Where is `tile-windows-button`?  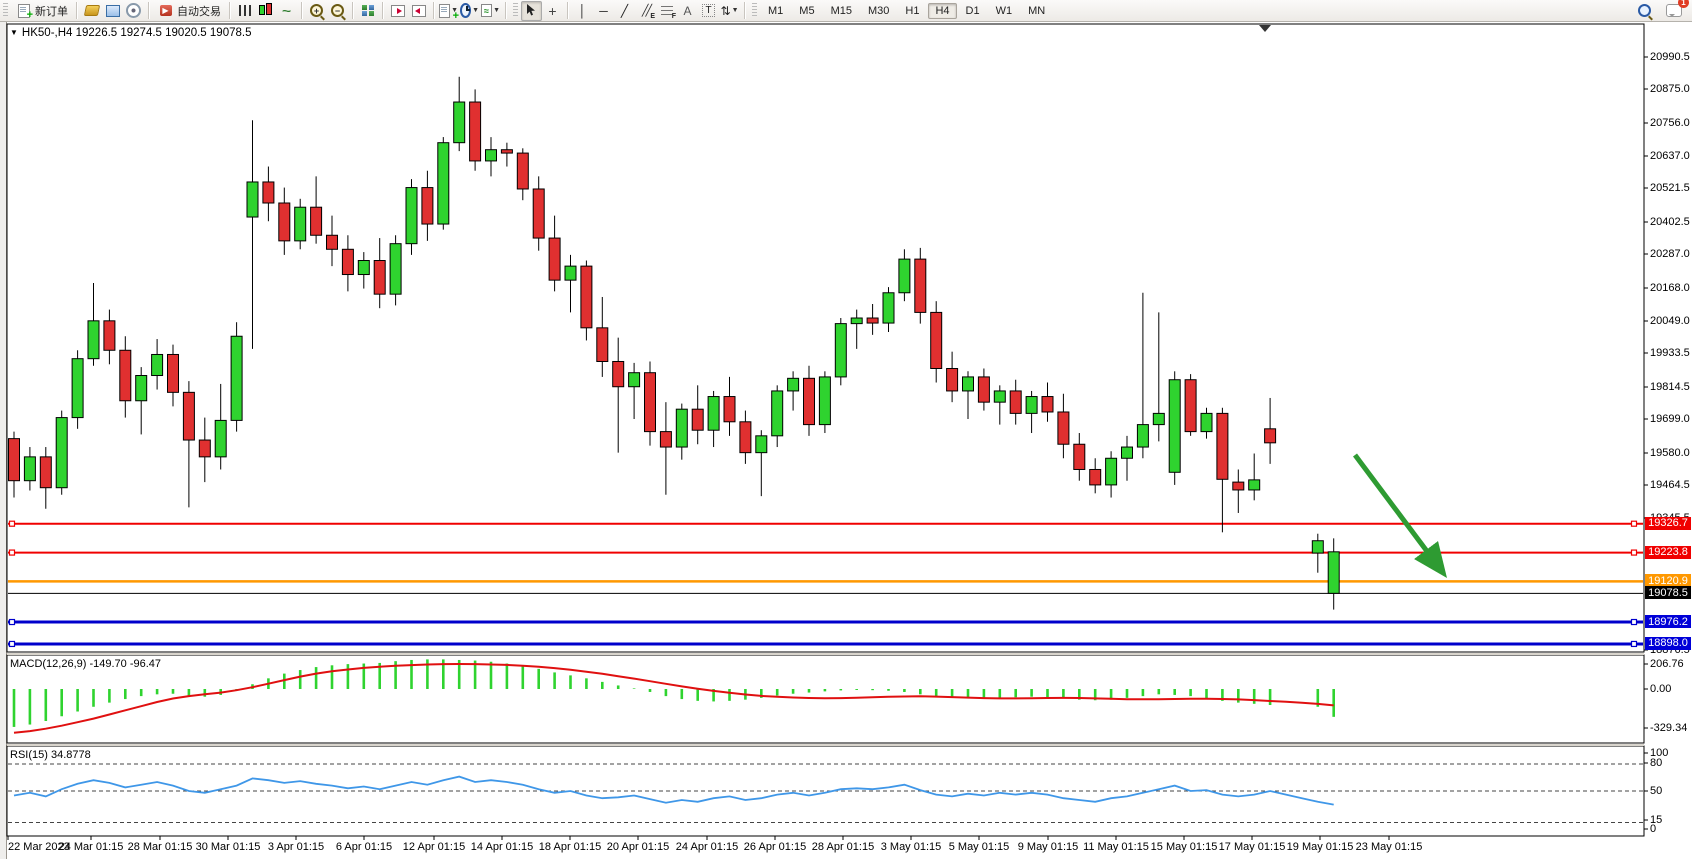
tile-windows-button is located at coordinates (367, 11).